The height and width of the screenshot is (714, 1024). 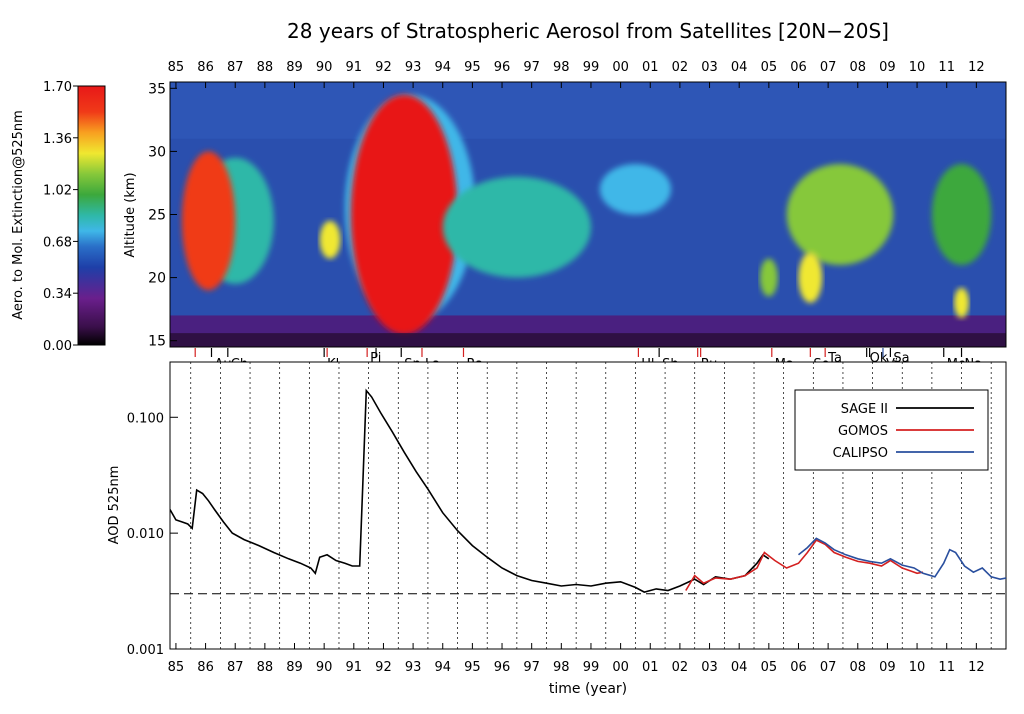 I want to click on aod-tick-label: 0.100, so click(x=145, y=418).